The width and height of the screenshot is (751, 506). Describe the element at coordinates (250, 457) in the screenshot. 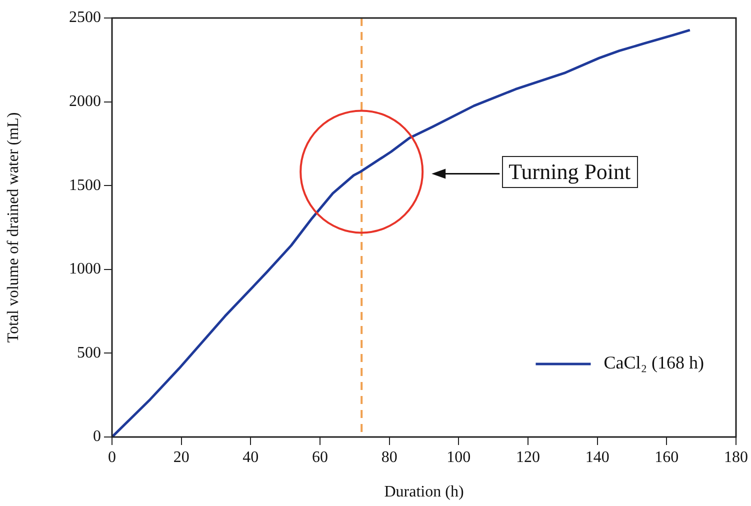

I see `x-tick-label: 40` at that location.